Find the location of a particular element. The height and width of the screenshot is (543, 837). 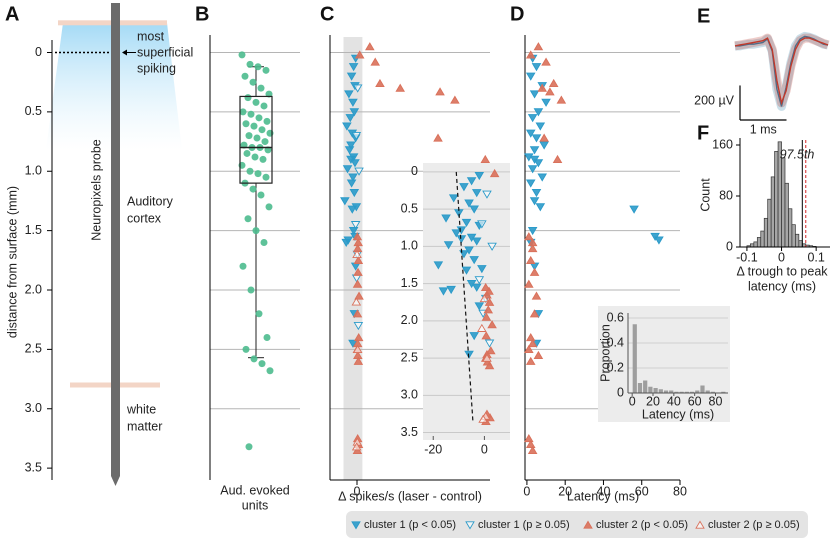

y-tick-label: 2.5 is located at coordinates (33, 349).